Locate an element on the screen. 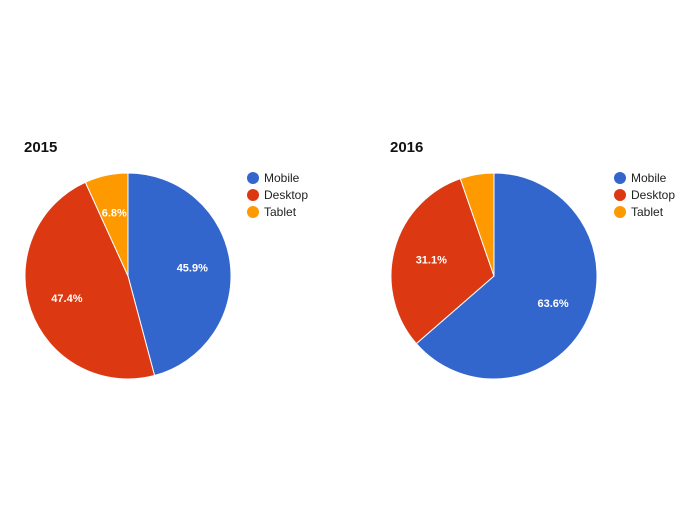 This screenshot has width=700, height=525. chart-title-2016: 2016 is located at coordinates (406, 147).